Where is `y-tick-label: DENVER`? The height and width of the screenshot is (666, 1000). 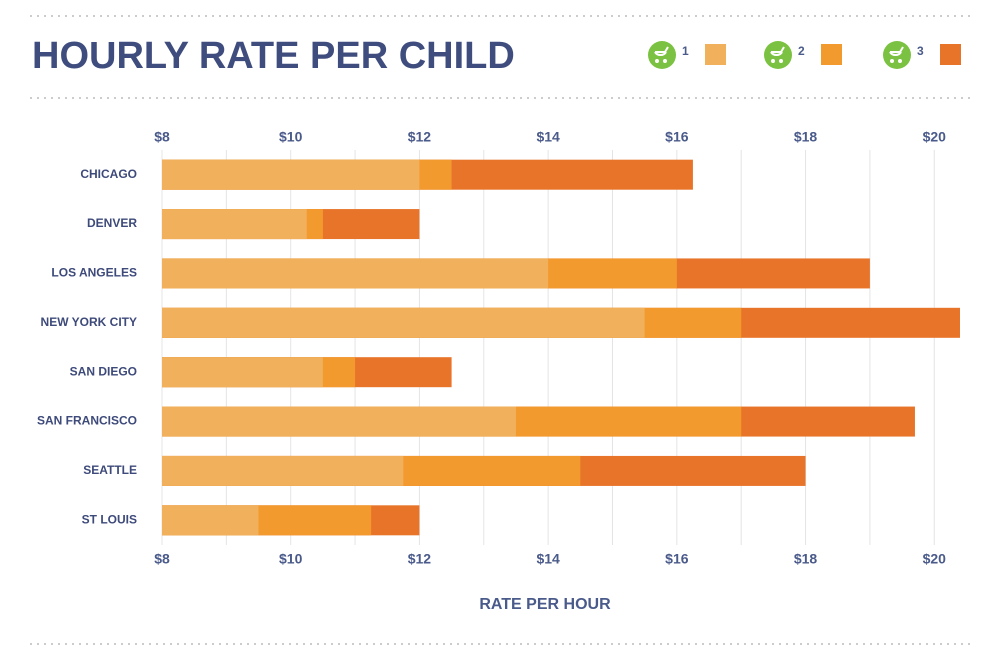 y-tick-label: DENVER is located at coordinates (112, 223).